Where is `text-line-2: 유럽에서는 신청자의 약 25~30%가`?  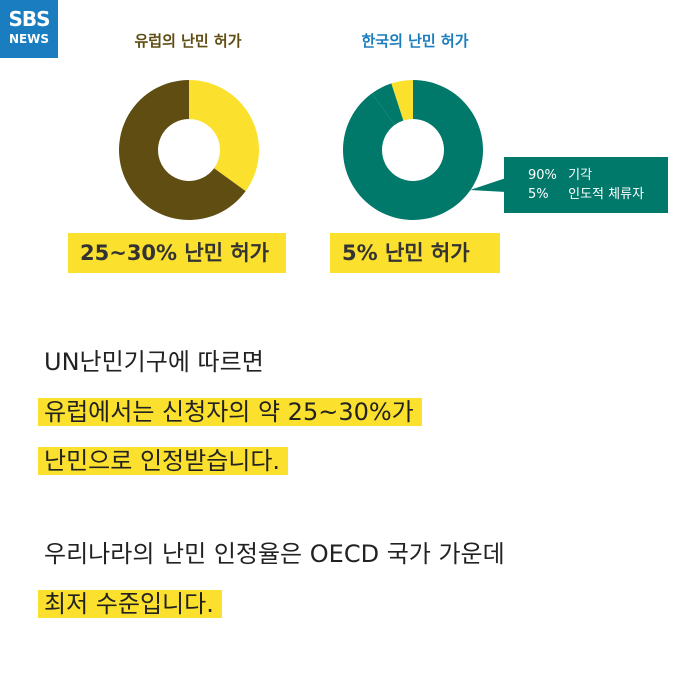
text-line-2: 유럽에서는 신청자의 약 25~30%가 is located at coordinates (230, 412).